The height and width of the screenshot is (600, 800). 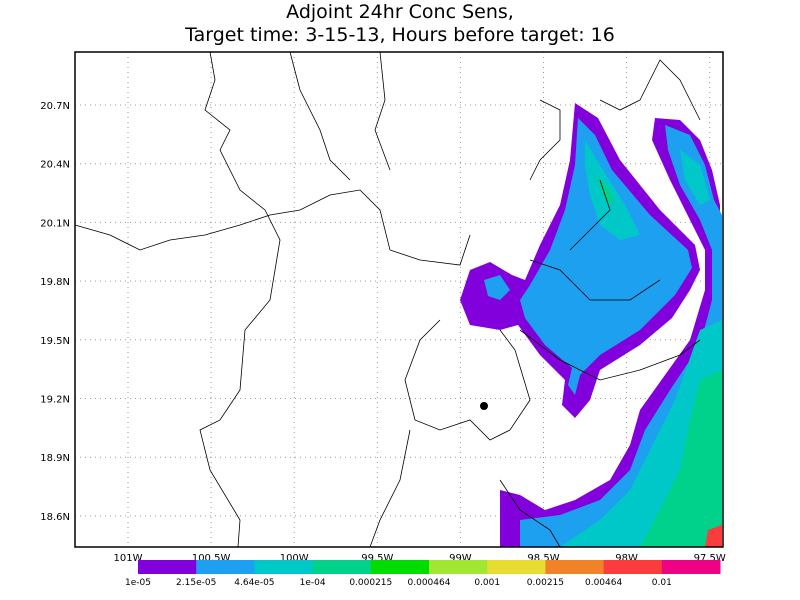 What do you see at coordinates (55, 282) in the screenshot?
I see `lat-label: 19.8N` at bounding box center [55, 282].